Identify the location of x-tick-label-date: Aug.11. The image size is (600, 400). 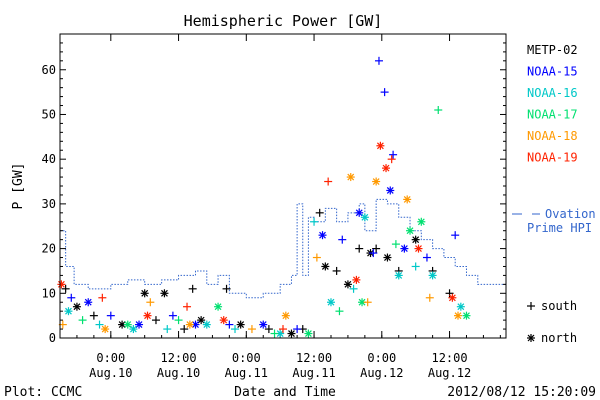
(246, 373).